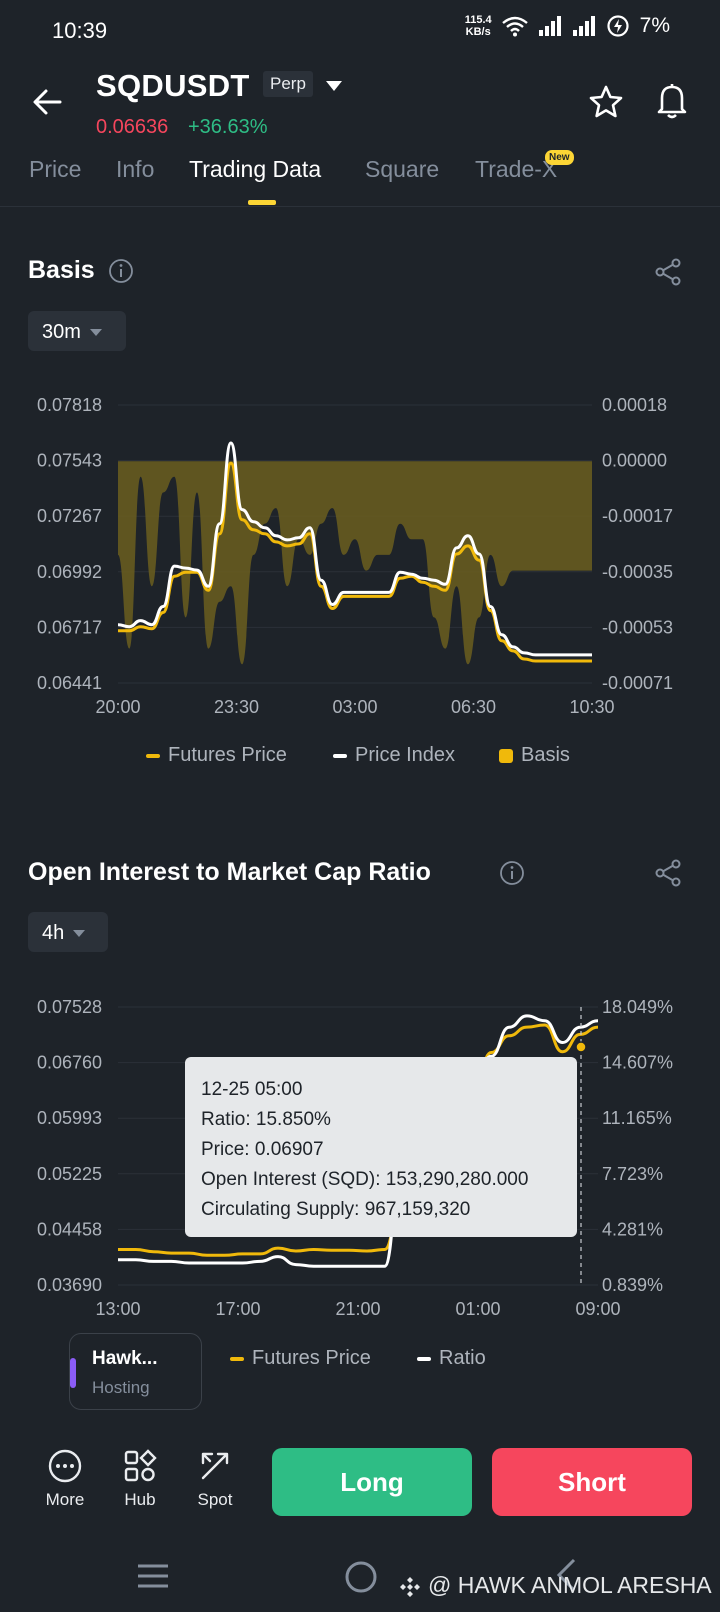  Describe the element at coordinates (566, 1575) in the screenshot. I see `nav-back-icon` at that location.